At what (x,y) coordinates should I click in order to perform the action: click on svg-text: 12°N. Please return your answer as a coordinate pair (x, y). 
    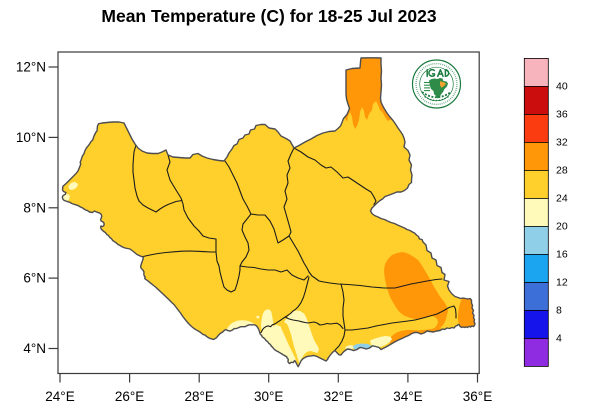
    Looking at the image, I should click on (31, 67).